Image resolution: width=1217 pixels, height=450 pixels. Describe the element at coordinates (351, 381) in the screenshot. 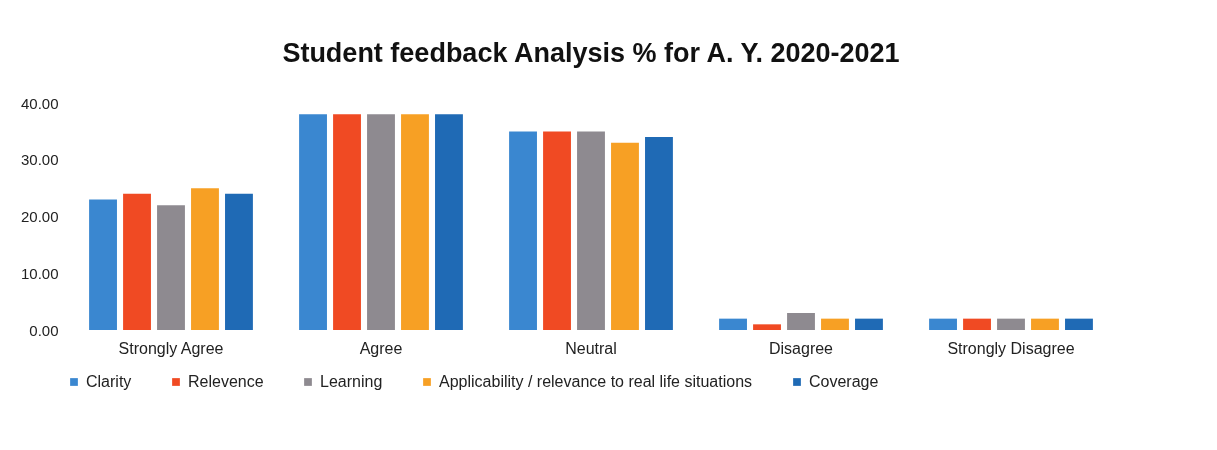

I see `legend-label: Learning` at that location.